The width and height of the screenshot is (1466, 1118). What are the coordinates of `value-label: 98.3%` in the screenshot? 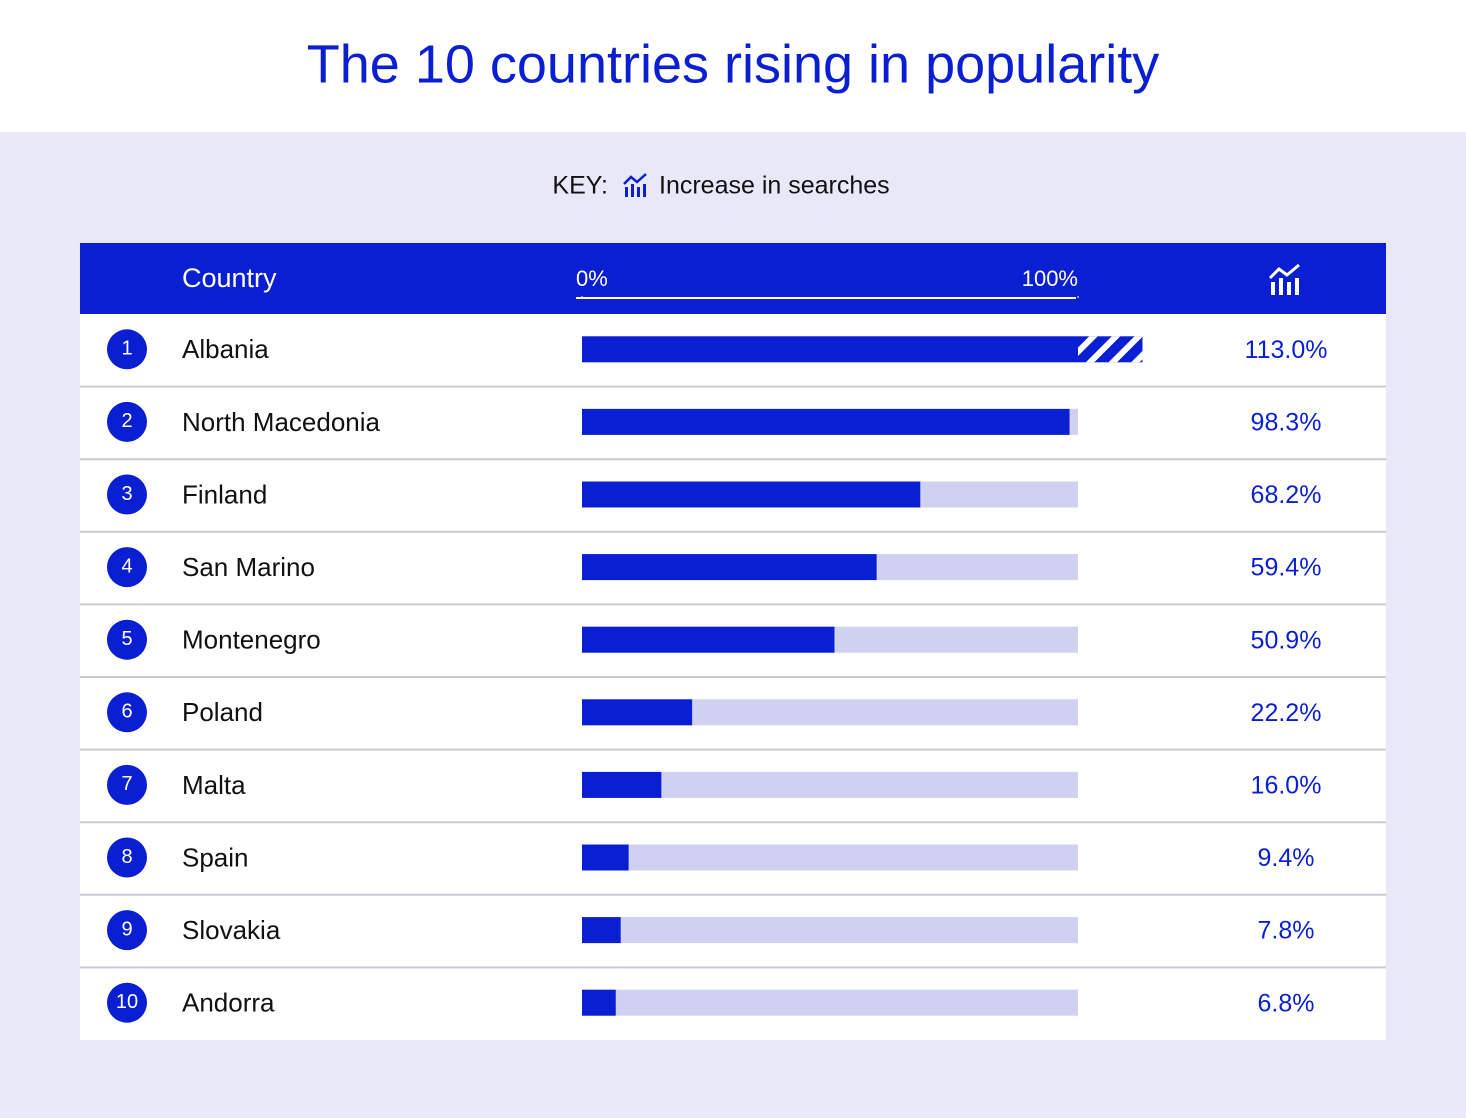 It's located at (1286, 423).